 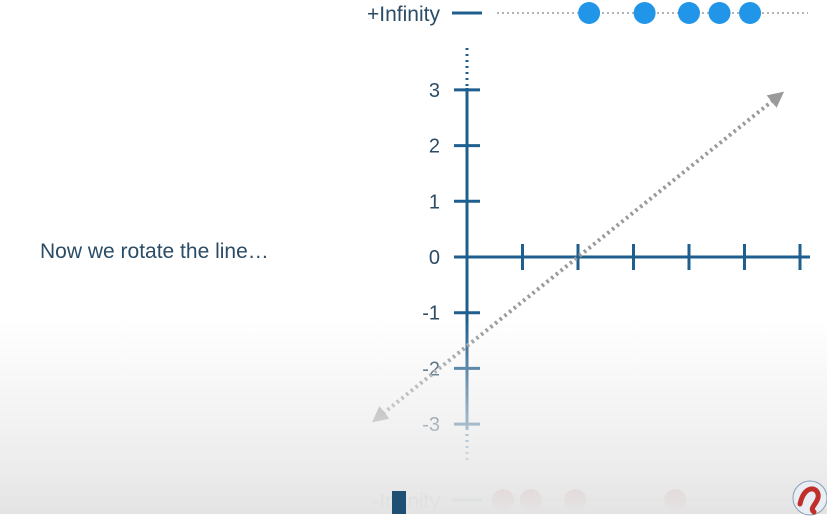 I want to click on top-infinity-label: +Infinity, so click(x=403, y=14).